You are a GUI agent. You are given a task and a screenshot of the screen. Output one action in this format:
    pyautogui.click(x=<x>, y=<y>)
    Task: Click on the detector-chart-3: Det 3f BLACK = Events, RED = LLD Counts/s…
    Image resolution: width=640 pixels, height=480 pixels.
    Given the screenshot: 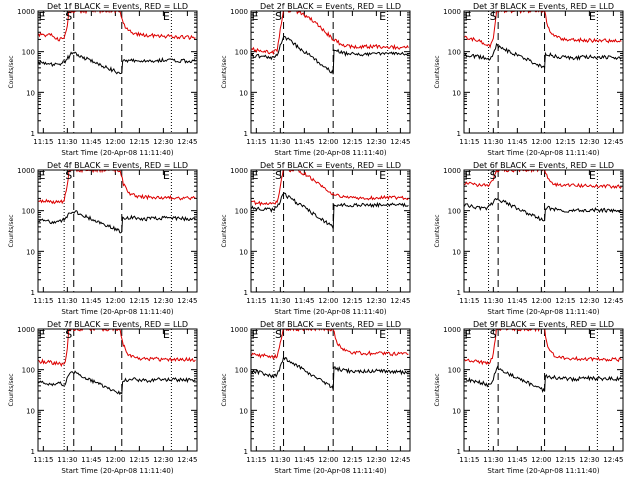 What is the action you would take?
    pyautogui.click(x=529, y=79)
    